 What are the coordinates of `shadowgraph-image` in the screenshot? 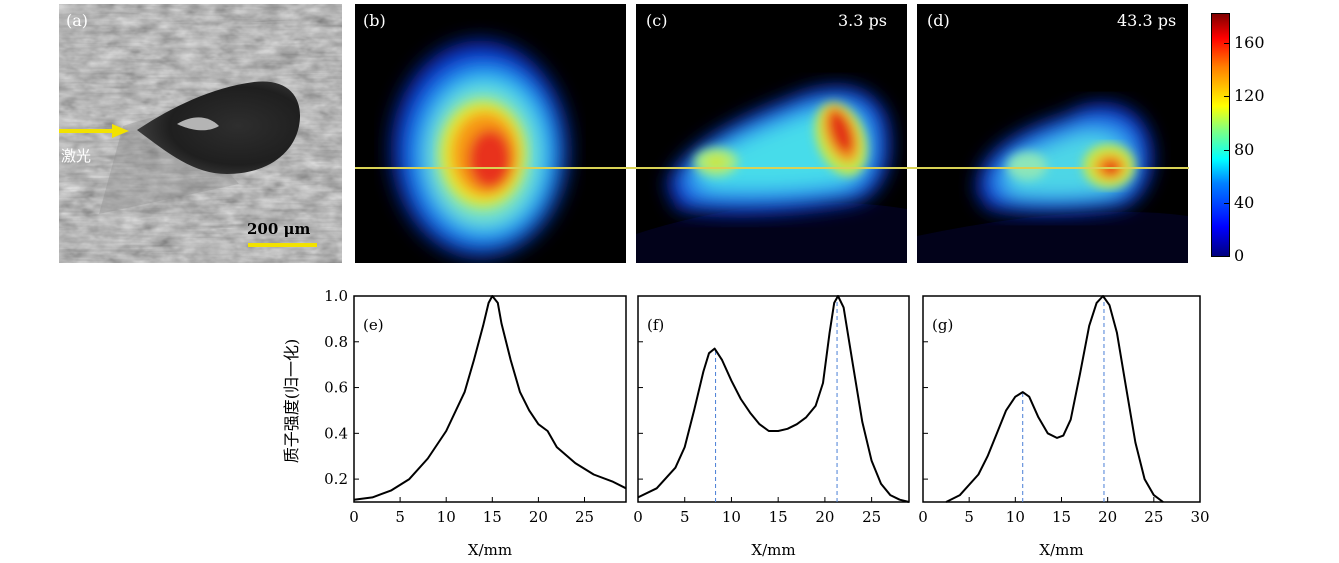 It's located at (200, 133).